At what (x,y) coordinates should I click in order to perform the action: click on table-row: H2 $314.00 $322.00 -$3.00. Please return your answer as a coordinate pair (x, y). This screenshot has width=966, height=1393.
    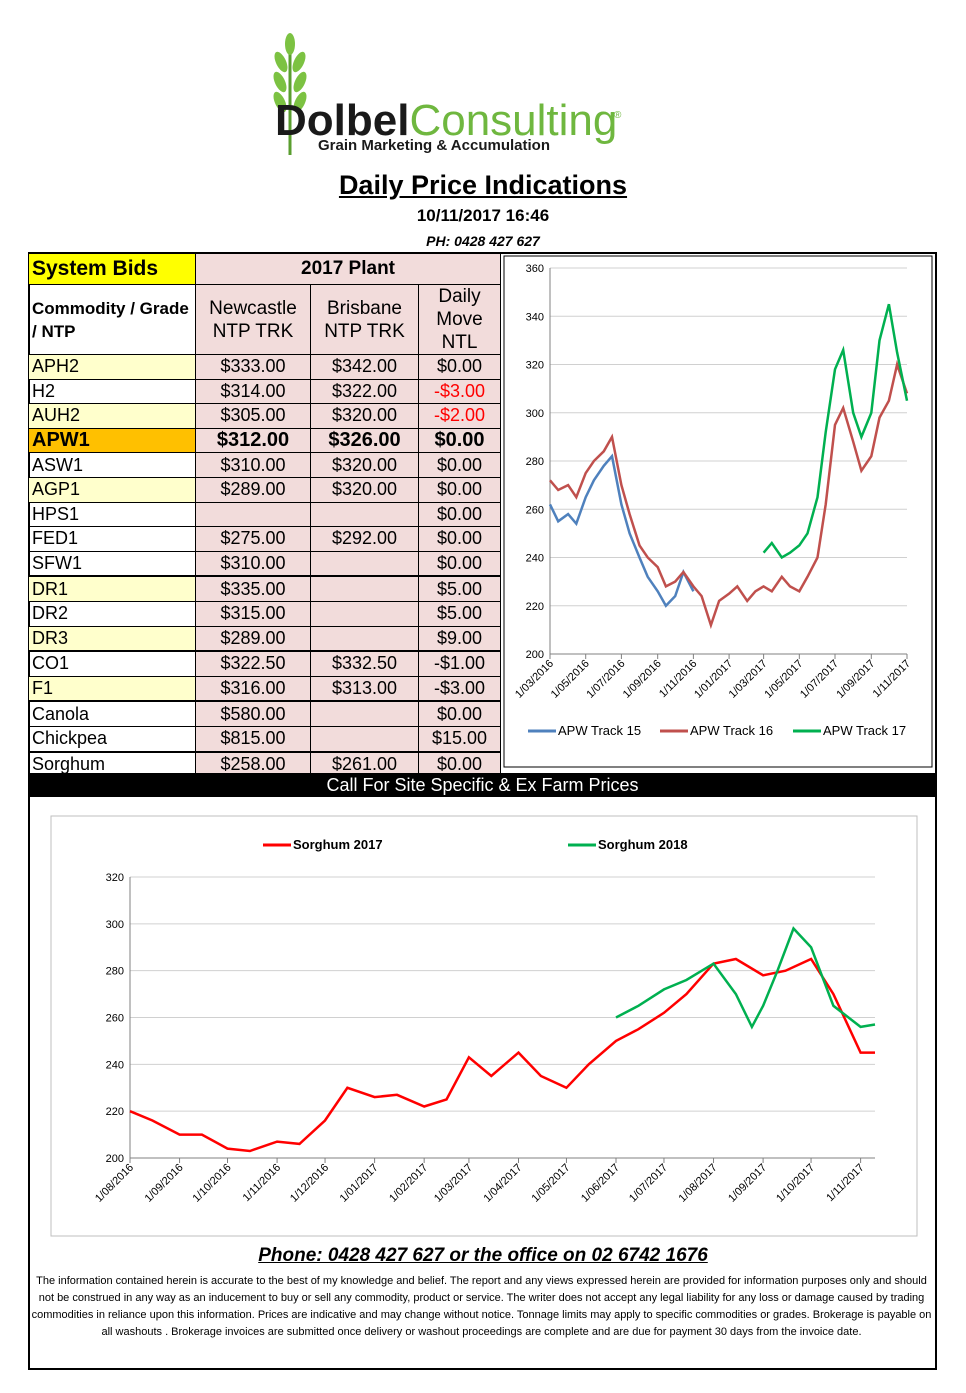
    Looking at the image, I should click on (265, 391).